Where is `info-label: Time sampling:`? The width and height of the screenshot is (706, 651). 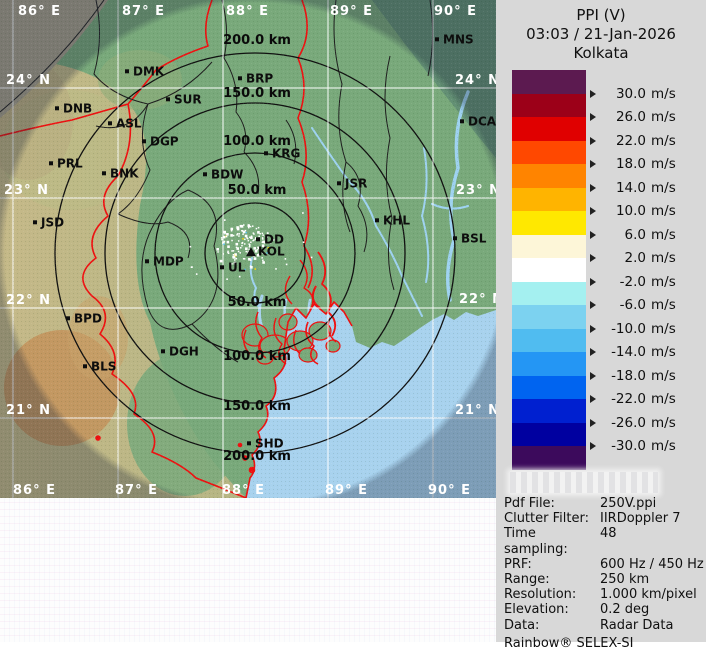
info-label: Time sampling: is located at coordinates (536, 541).